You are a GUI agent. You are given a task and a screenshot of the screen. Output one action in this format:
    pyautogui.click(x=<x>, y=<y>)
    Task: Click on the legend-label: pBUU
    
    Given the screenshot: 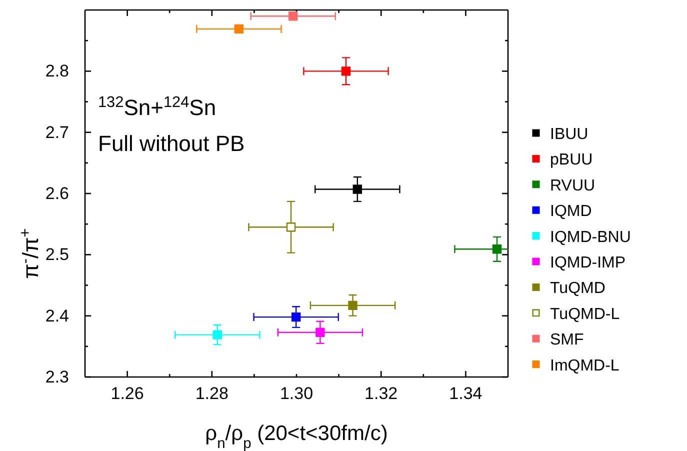 What is the action you would take?
    pyautogui.click(x=571, y=160)
    